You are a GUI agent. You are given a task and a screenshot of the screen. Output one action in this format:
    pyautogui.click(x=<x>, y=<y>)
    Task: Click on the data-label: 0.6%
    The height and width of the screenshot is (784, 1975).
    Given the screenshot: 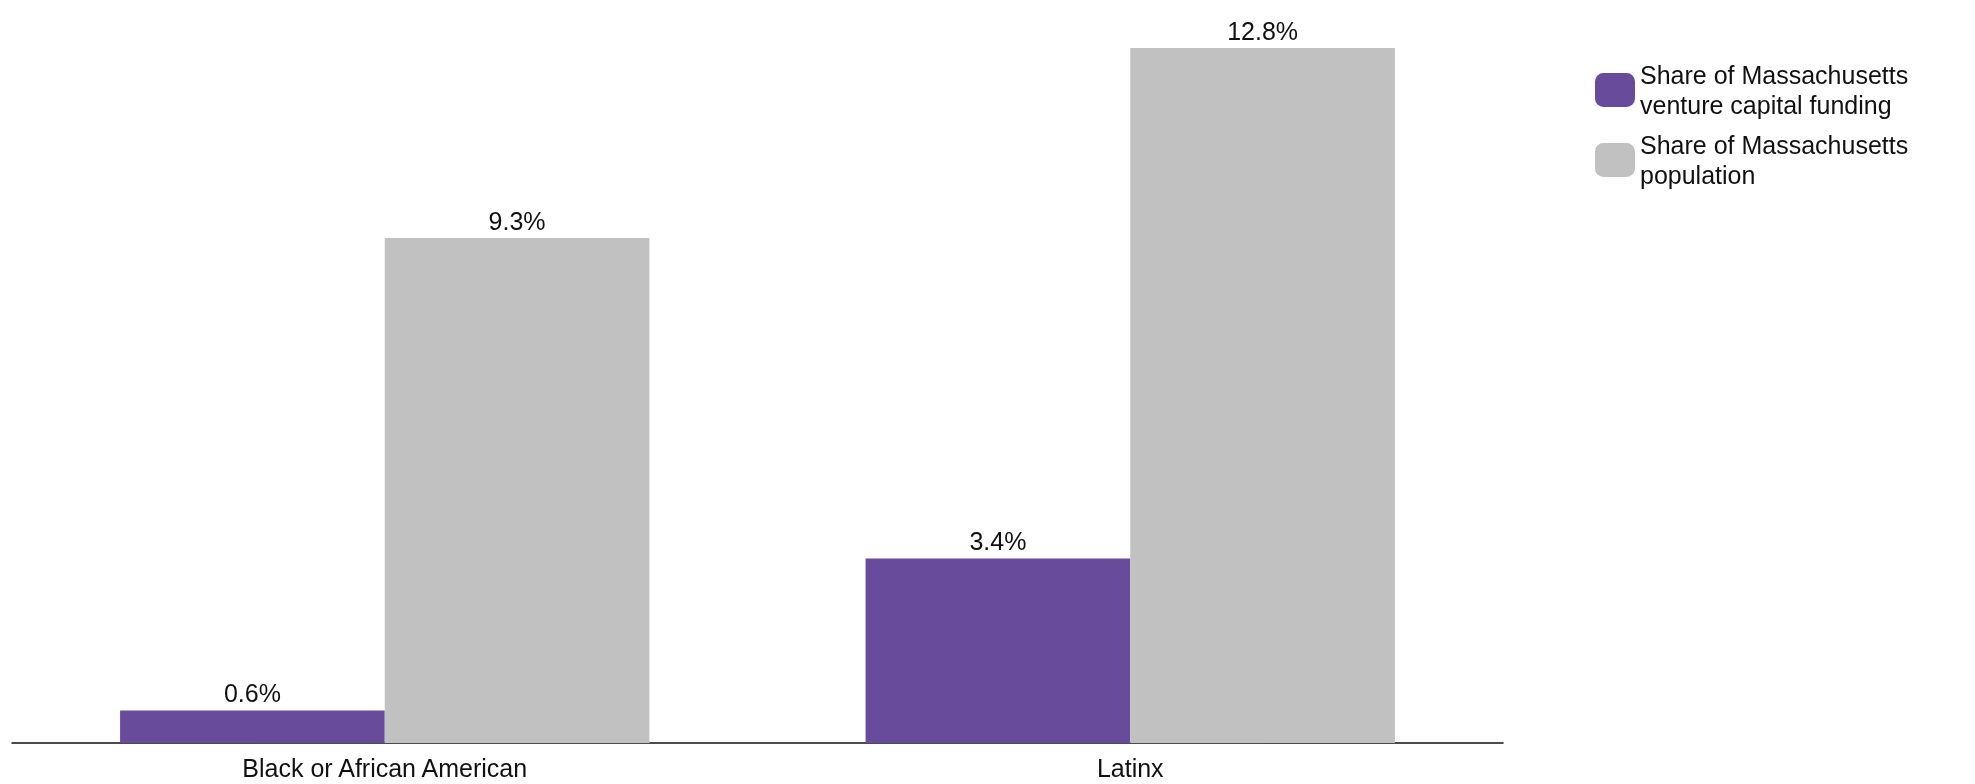 What is the action you would take?
    pyautogui.click(x=252, y=692)
    